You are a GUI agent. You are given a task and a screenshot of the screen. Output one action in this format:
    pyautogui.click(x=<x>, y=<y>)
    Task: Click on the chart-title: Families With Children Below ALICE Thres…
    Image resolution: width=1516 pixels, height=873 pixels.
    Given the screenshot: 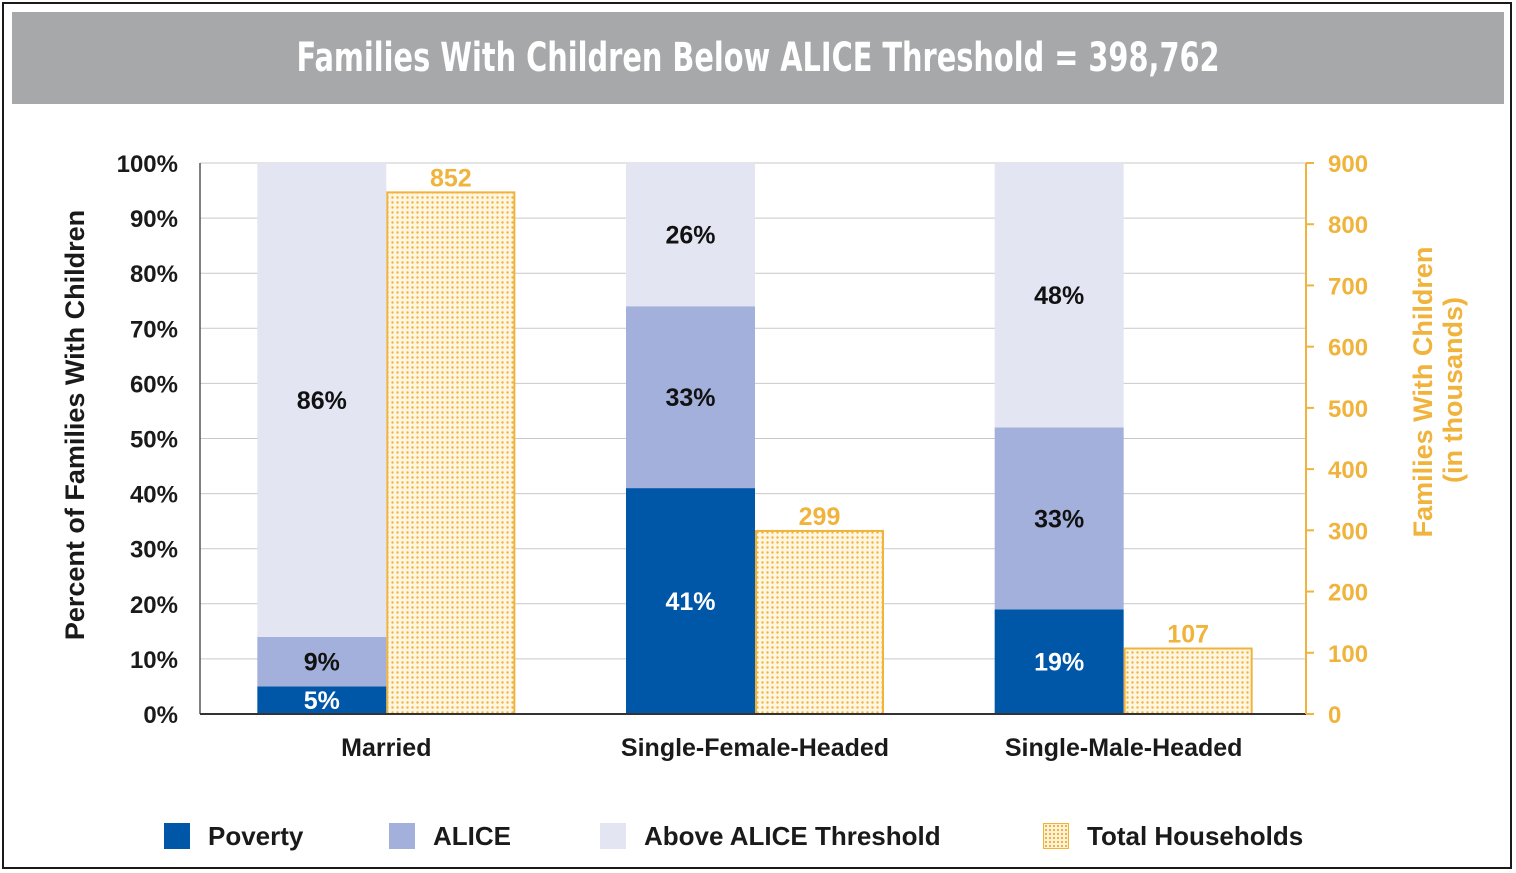 What is the action you would take?
    pyautogui.click(x=758, y=58)
    